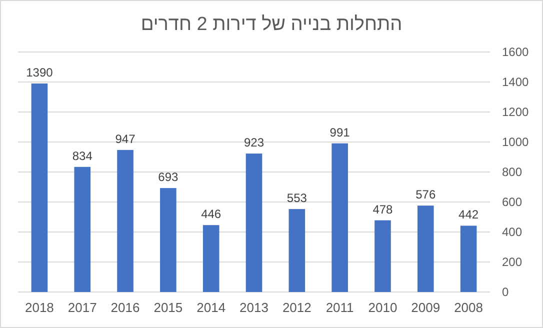  I want to click on x-tick-label: 2016, so click(125, 307).